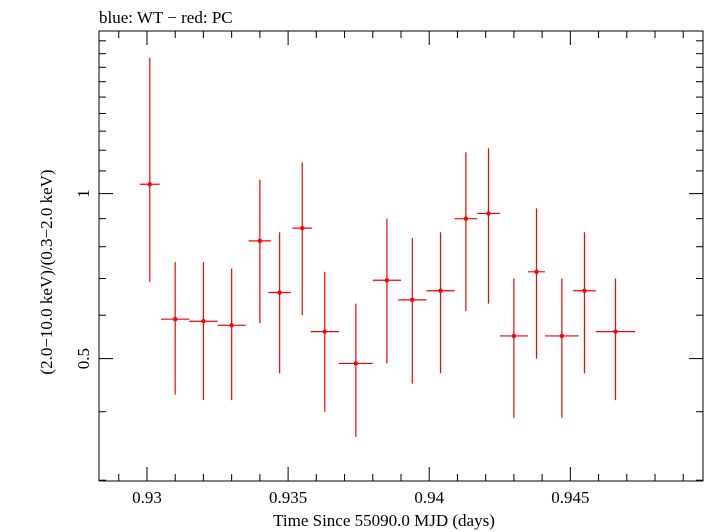  Describe the element at coordinates (83, 193) in the screenshot. I see `y-tick-label: 1` at that location.